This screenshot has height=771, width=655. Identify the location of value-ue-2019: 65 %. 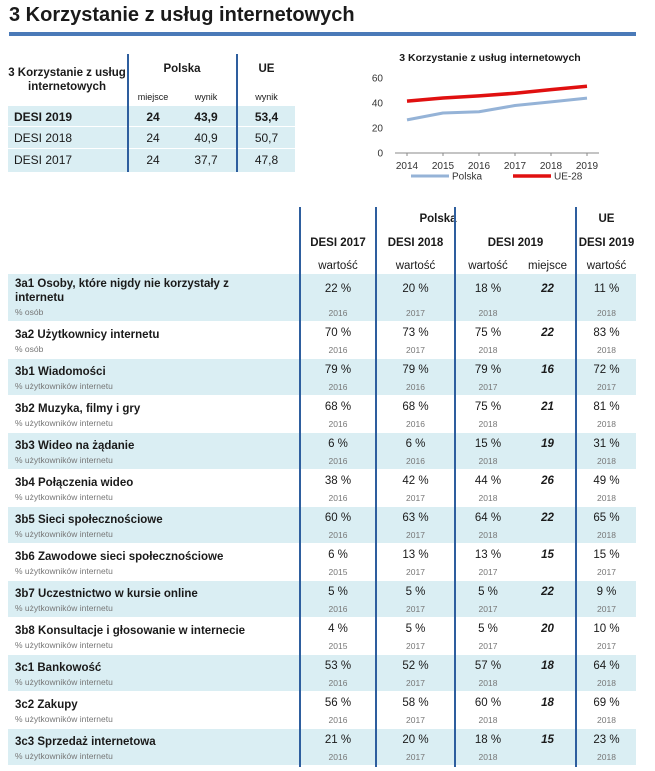
(606, 518).